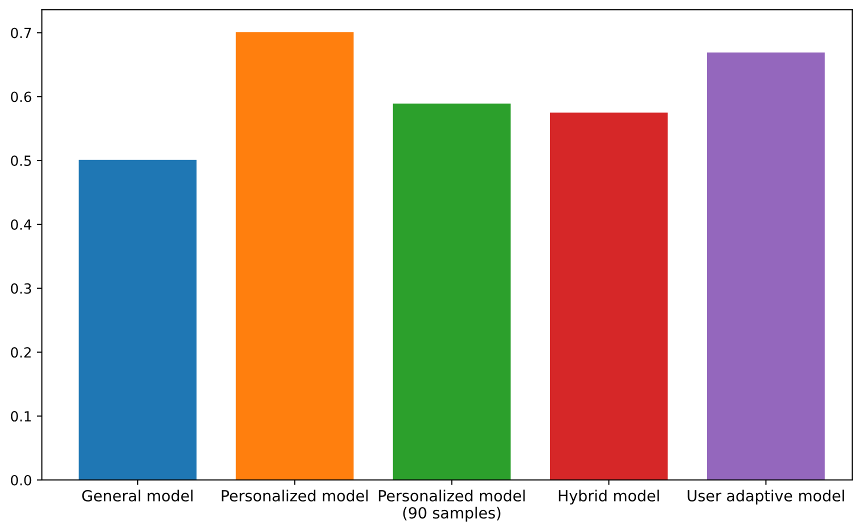  I want to click on y-tick-label: 0.2, so click(20, 352).